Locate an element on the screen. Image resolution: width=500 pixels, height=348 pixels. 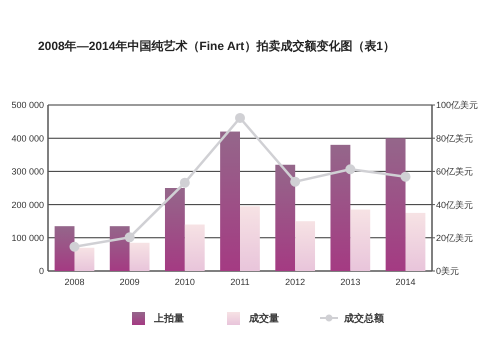
y2-tick-label: 80亿美元 is located at coordinates (455, 138).